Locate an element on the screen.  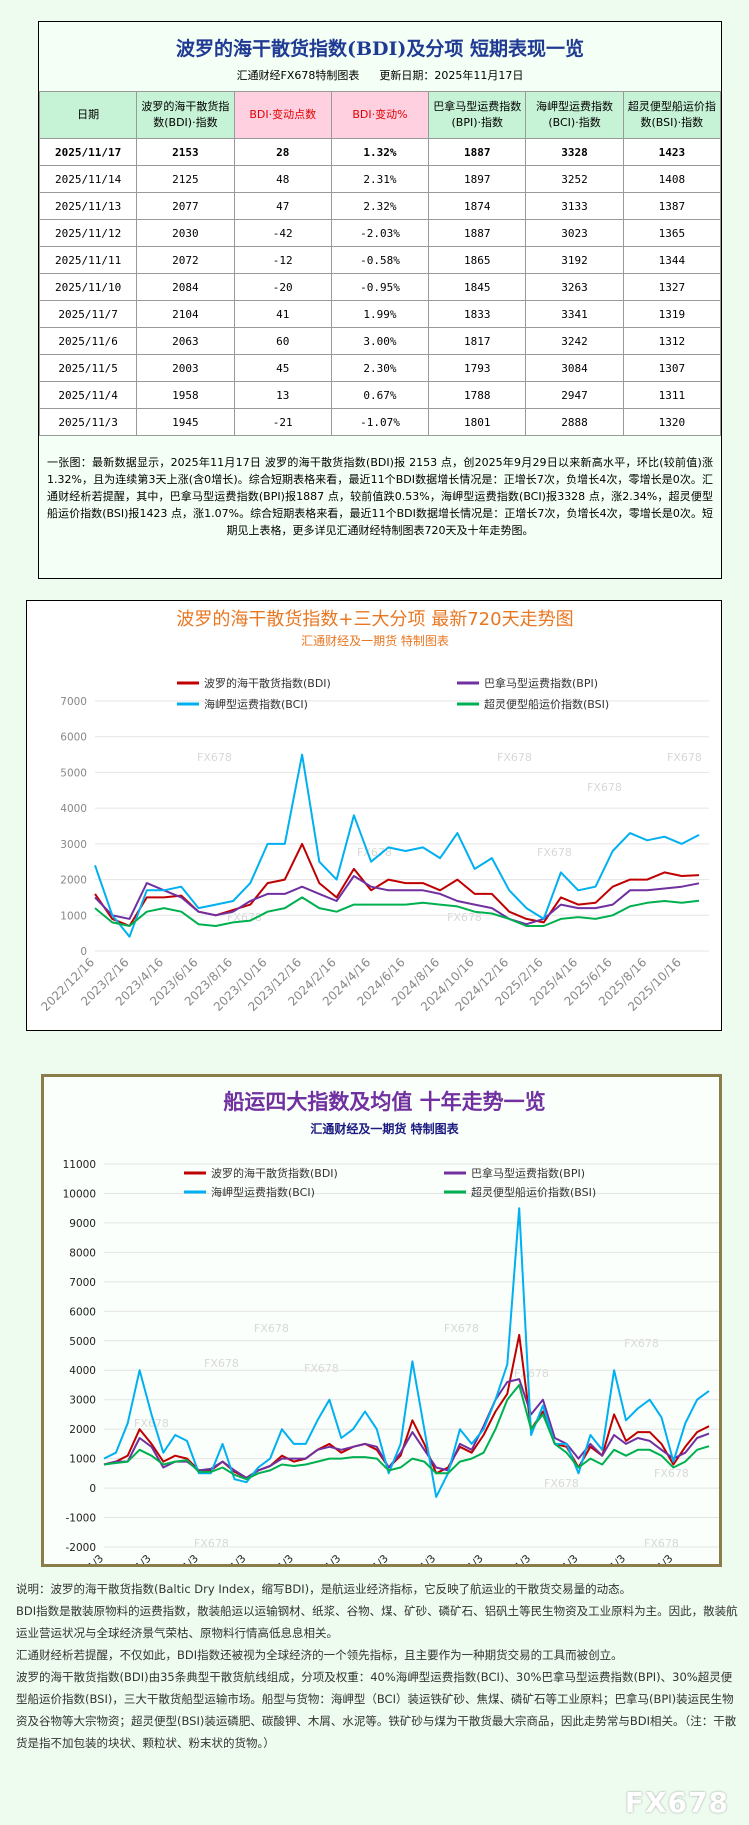
table-cell: 3242 is located at coordinates (574, 341).